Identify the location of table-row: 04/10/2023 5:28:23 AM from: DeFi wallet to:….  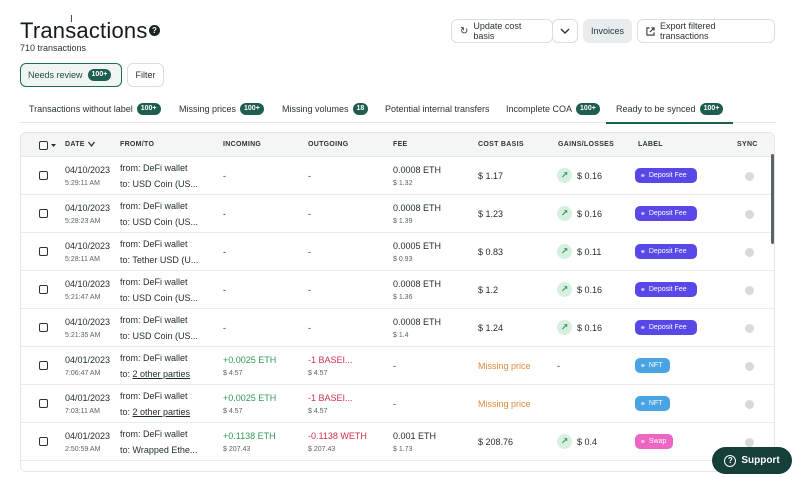
(397, 214).